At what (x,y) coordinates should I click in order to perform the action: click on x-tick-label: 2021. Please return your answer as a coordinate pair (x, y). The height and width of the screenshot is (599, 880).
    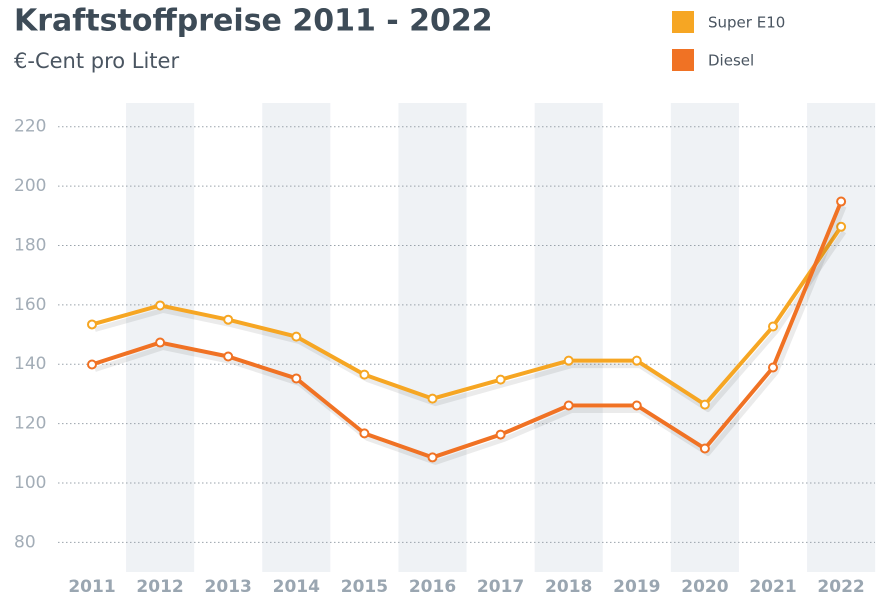
    Looking at the image, I should click on (772, 587).